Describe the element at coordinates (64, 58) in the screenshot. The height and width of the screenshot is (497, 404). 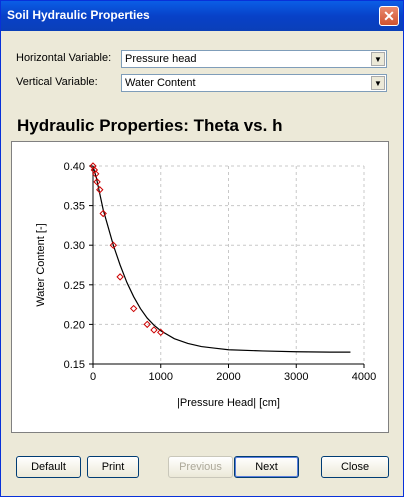
I see `horizontal-variable-label: Horizontal Variable:` at that location.